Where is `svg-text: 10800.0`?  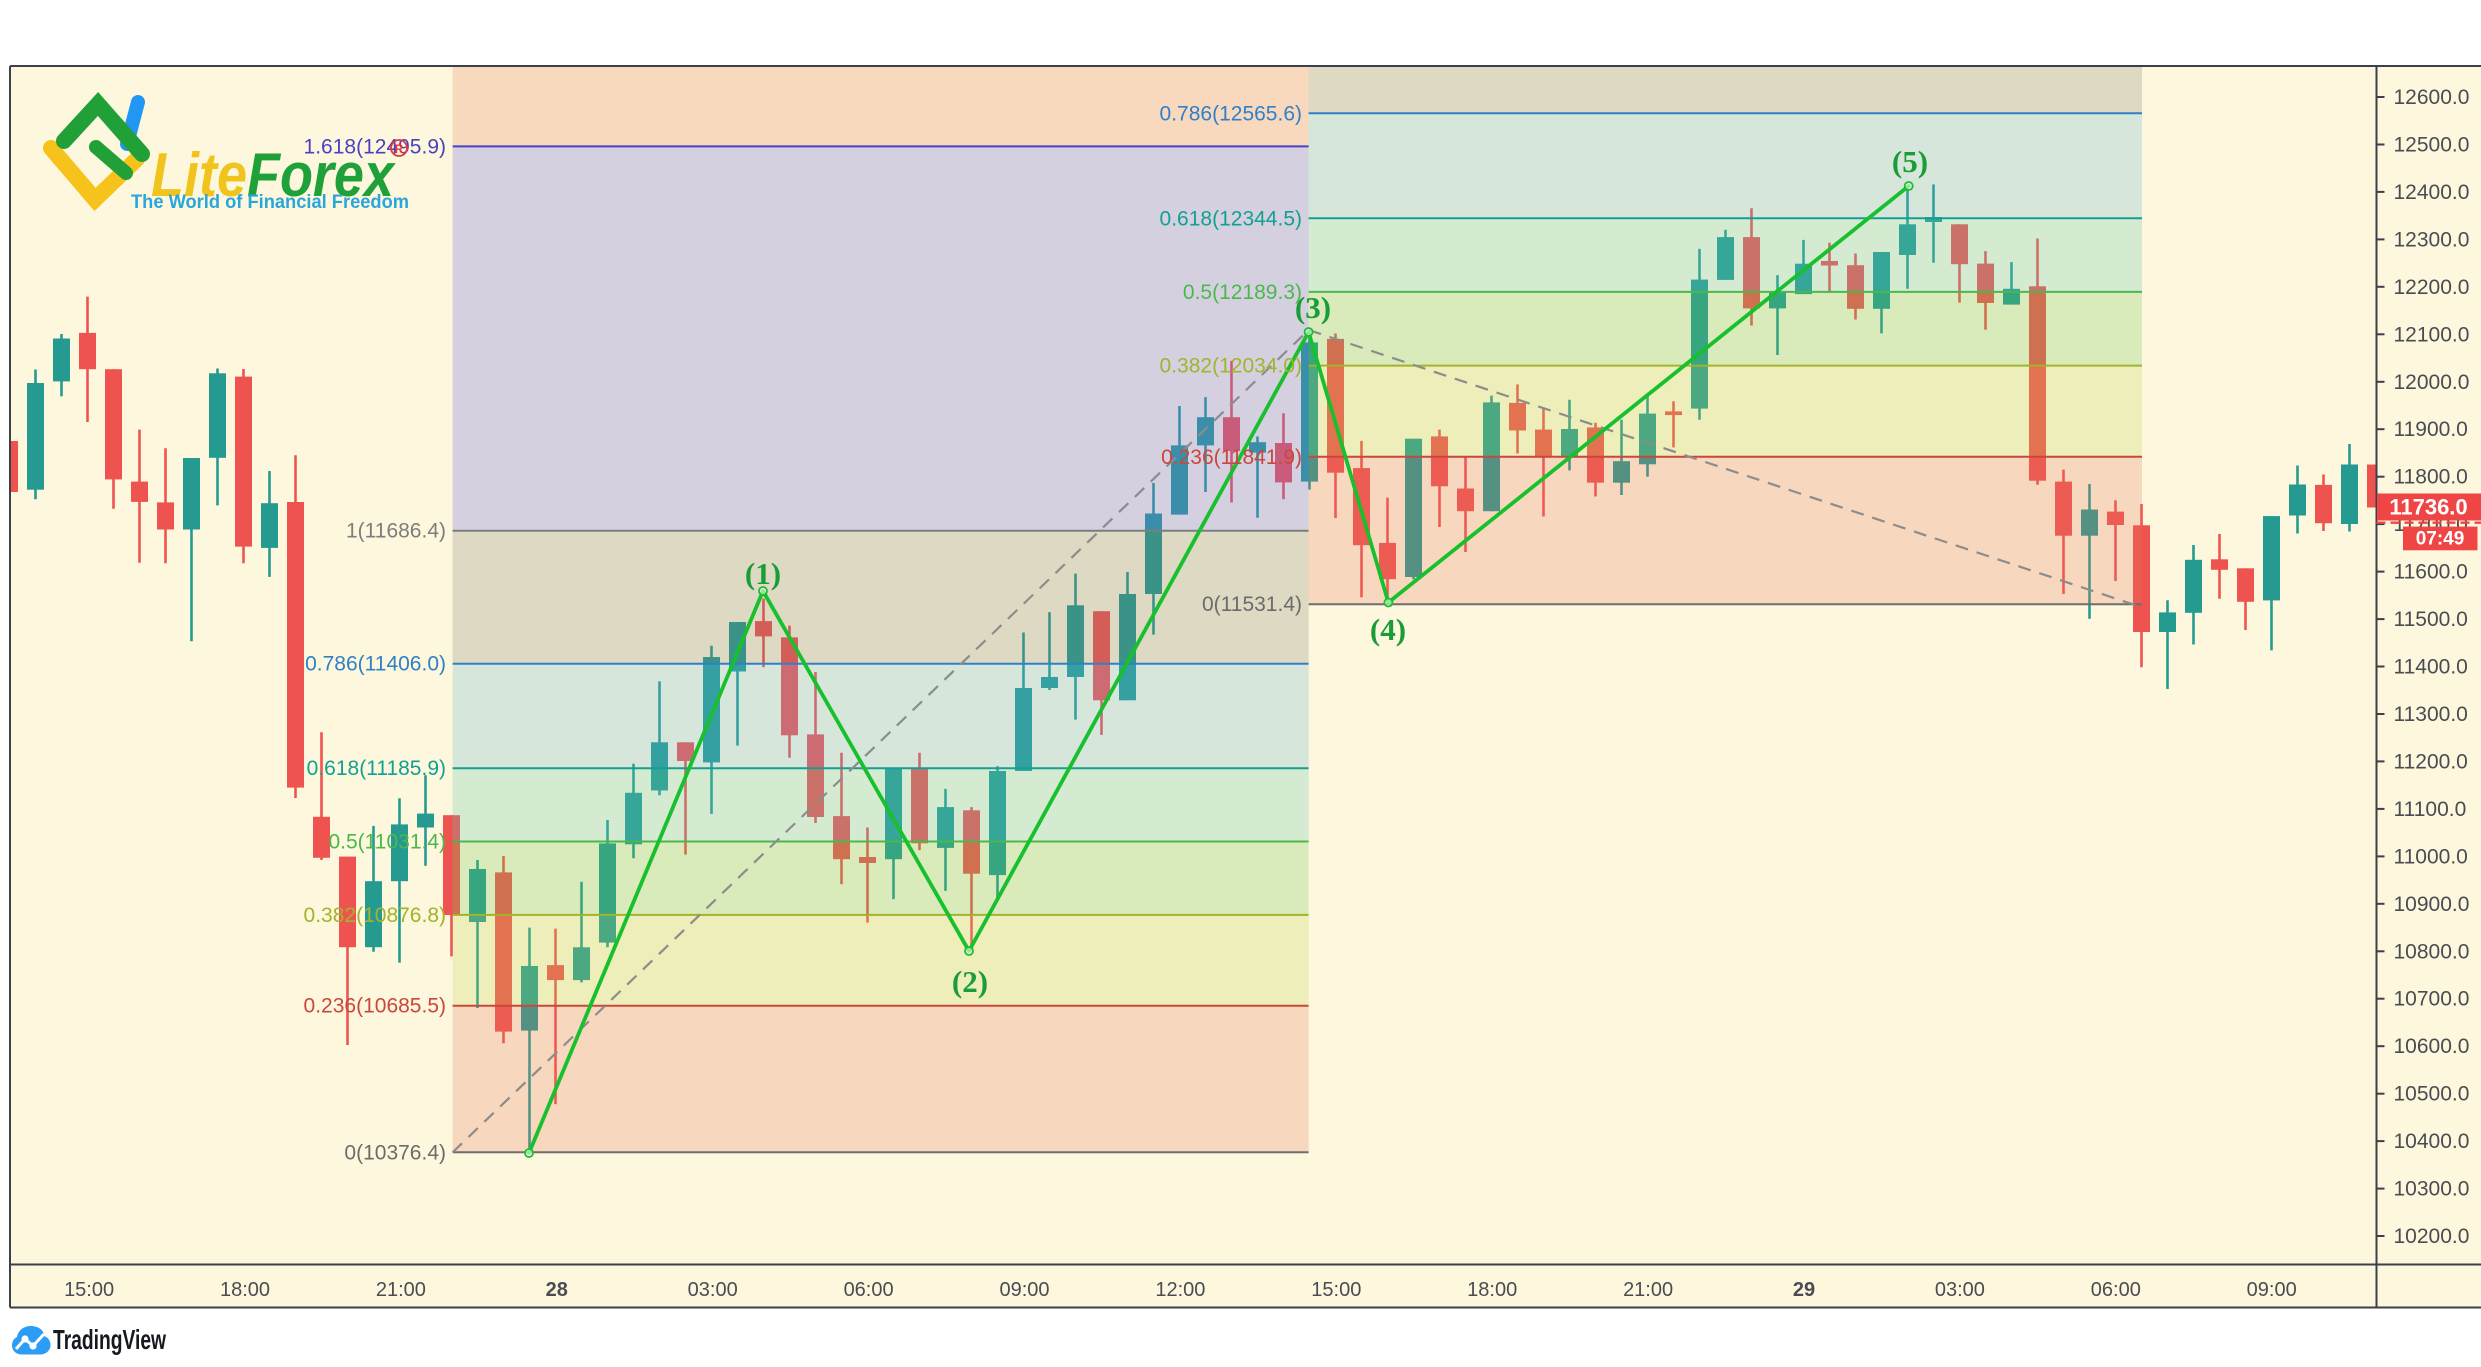 svg-text: 10800.0 is located at coordinates (2432, 951).